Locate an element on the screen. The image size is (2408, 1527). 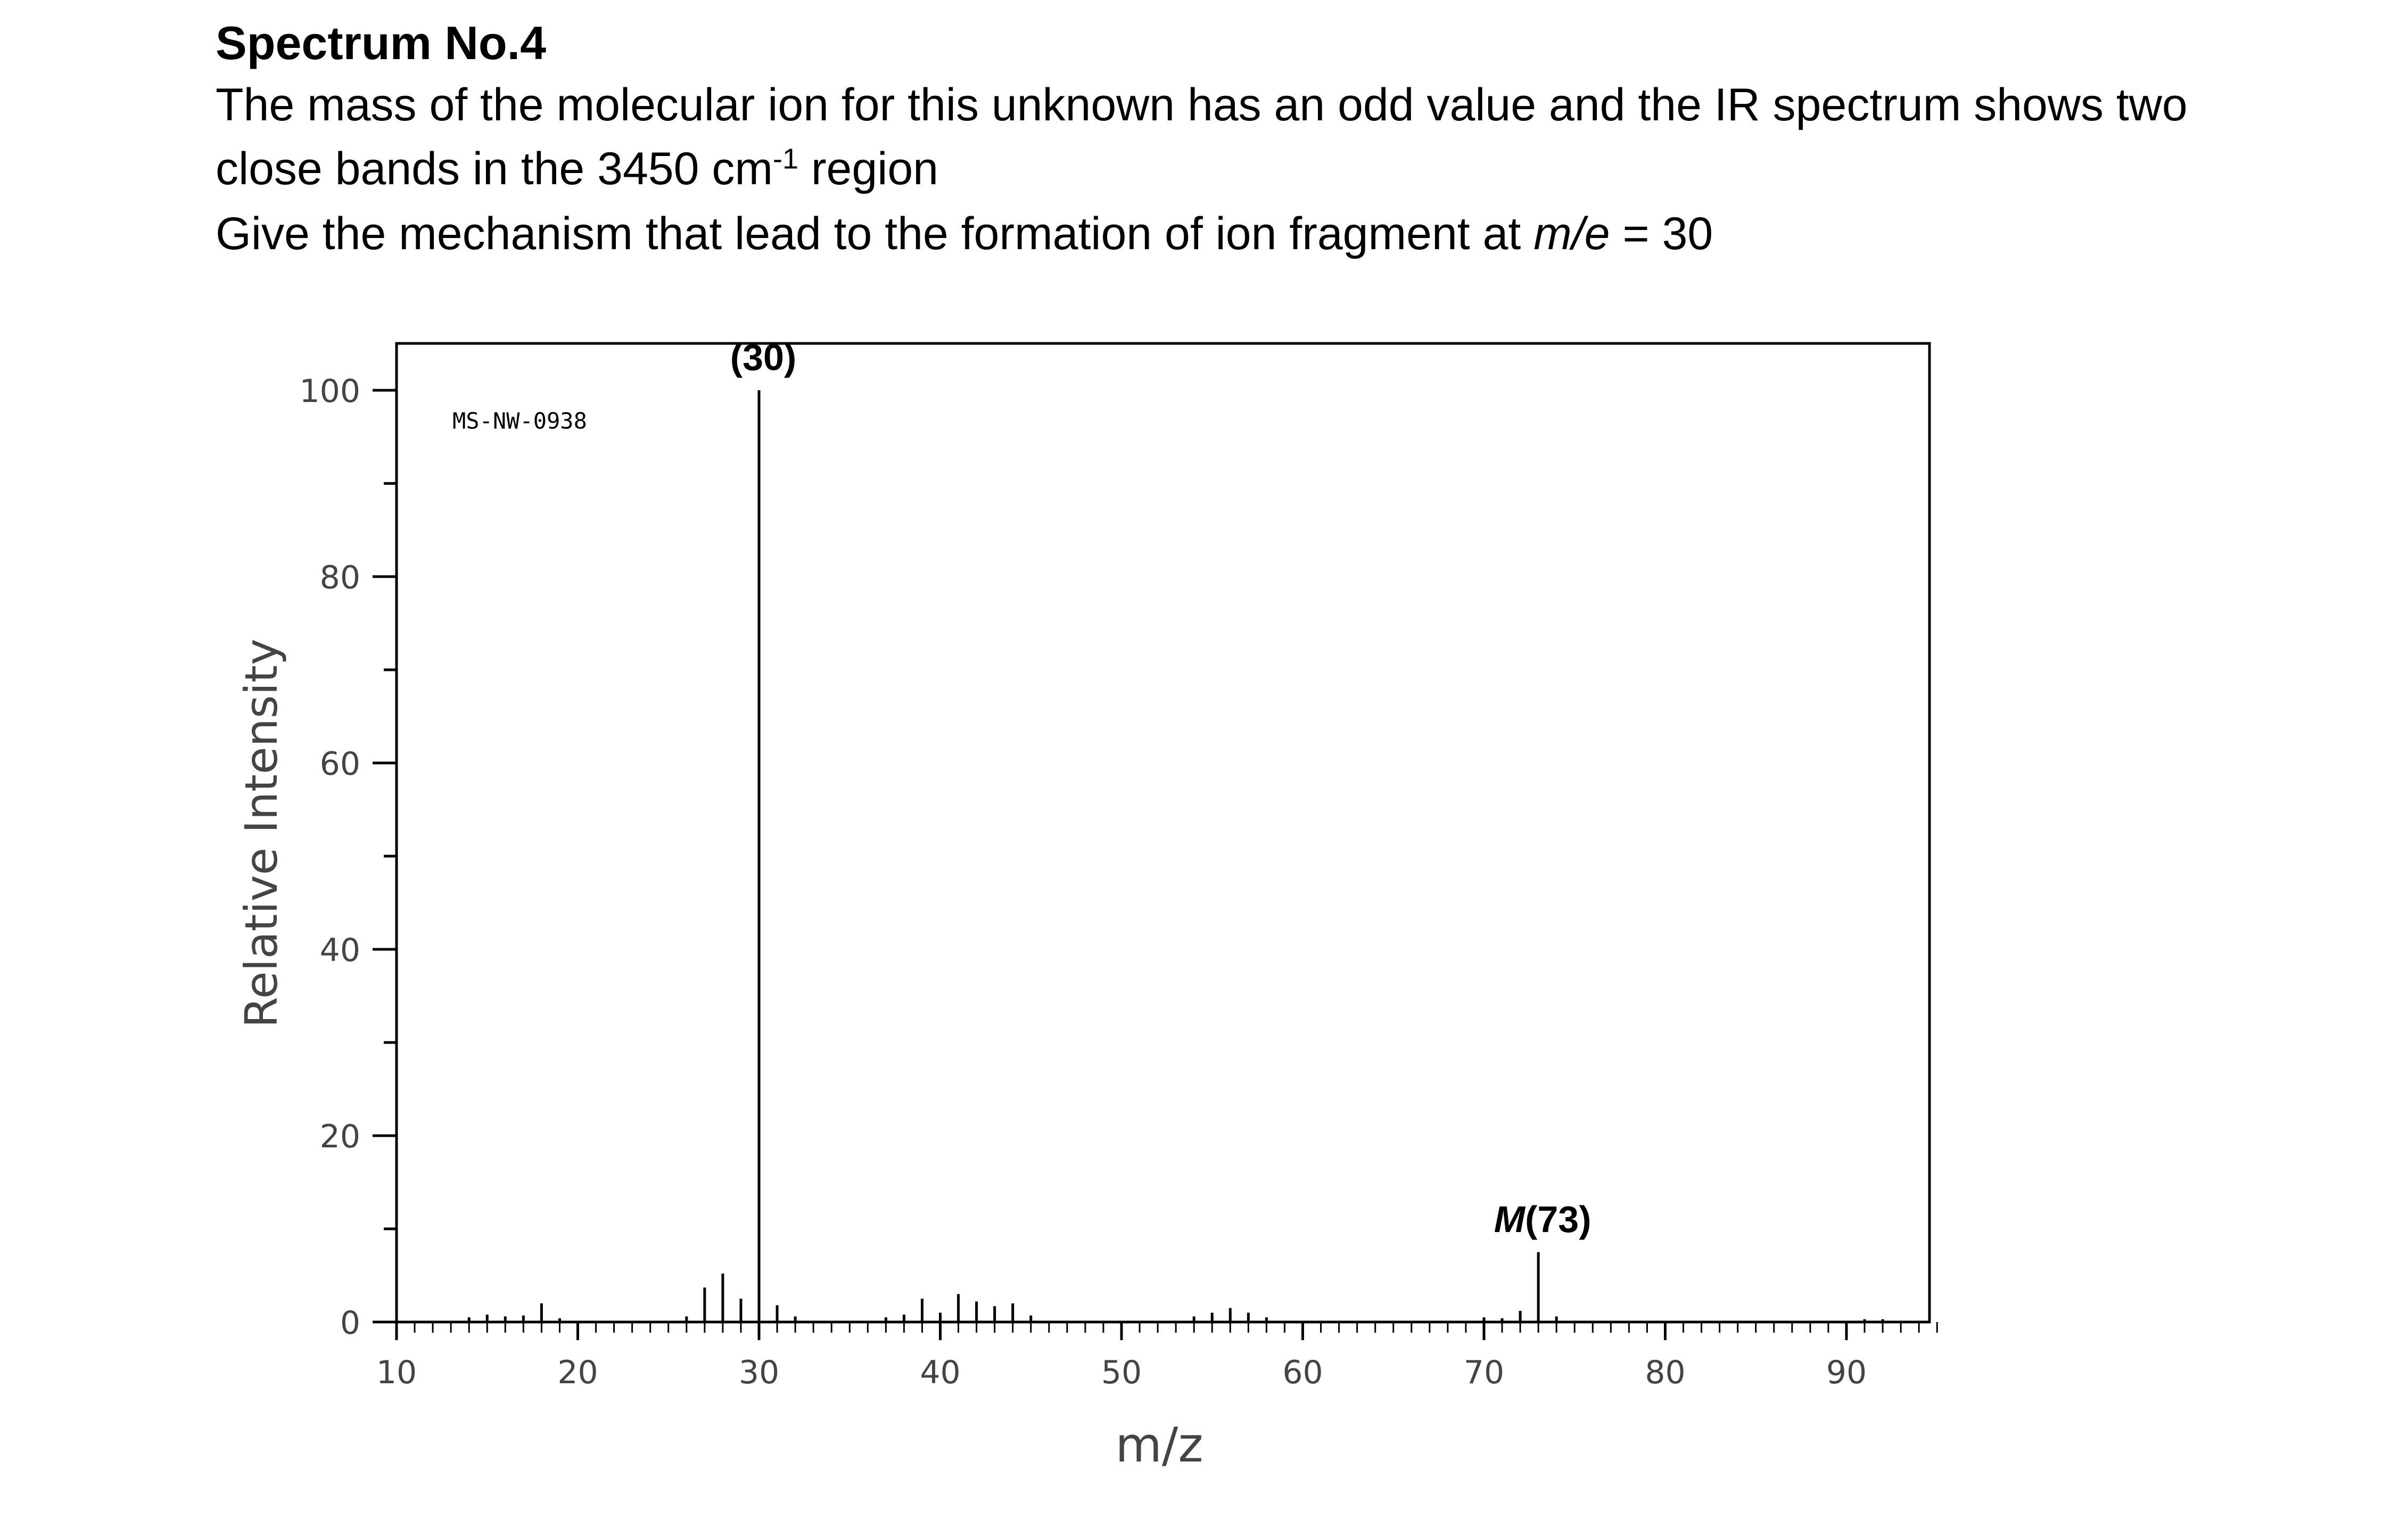
x-tick-label: 60 is located at coordinates (1302, 1372).